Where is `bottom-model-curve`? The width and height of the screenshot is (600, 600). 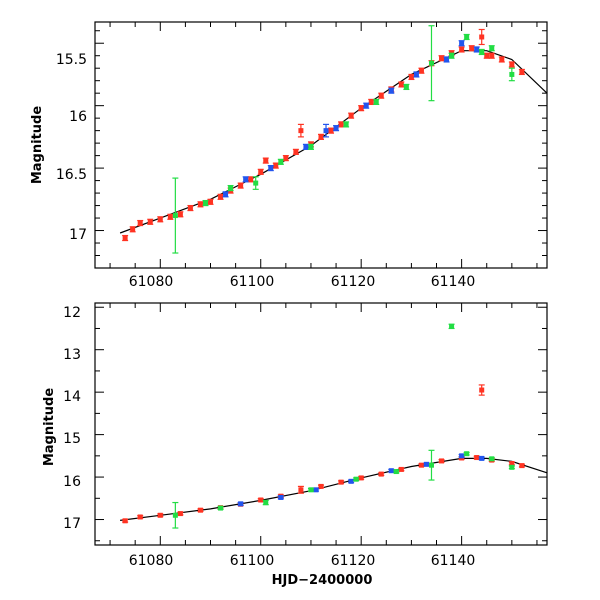 bottom-model-curve is located at coordinates (334, 489).